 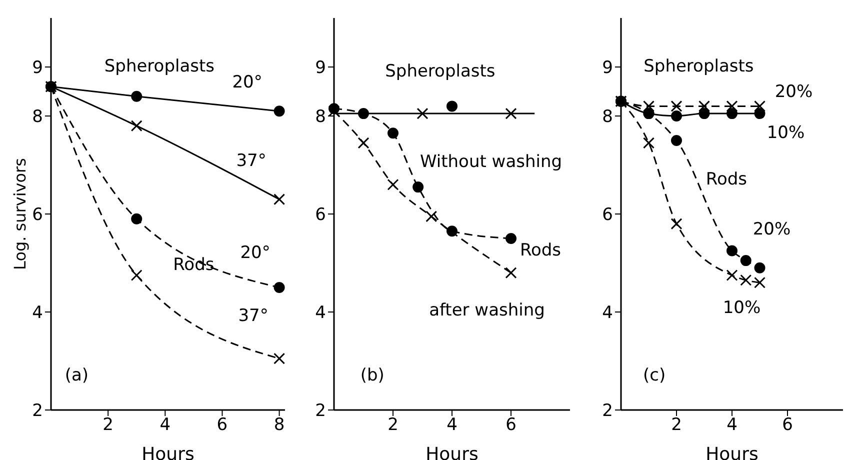 I want to click on annotation: (b), so click(x=372, y=375).